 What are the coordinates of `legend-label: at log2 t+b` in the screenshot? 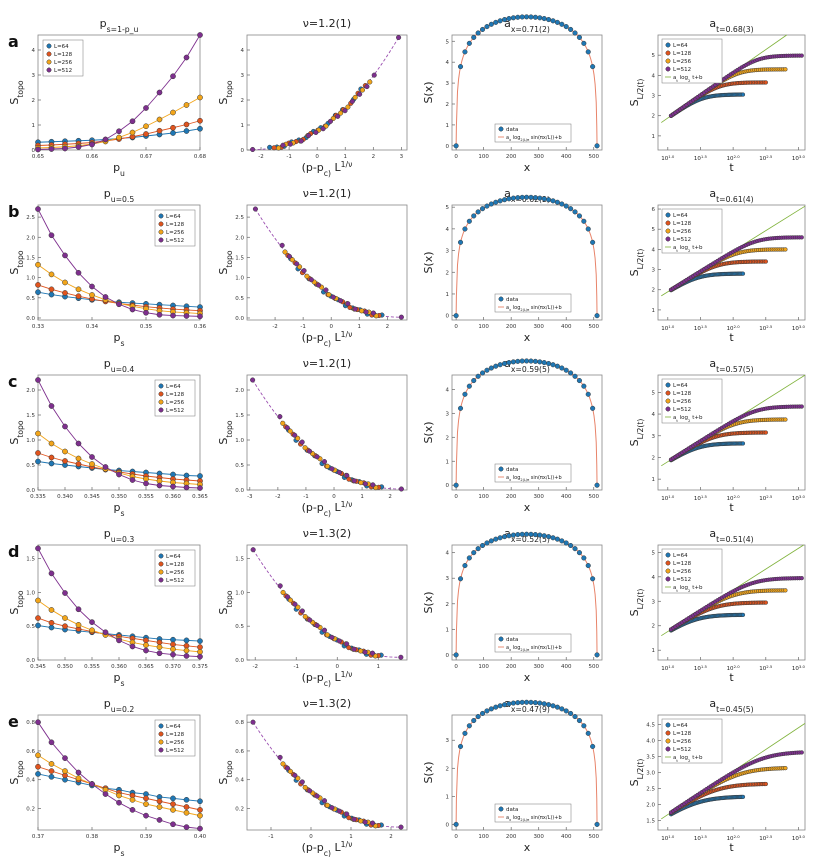 It's located at (688, 79).